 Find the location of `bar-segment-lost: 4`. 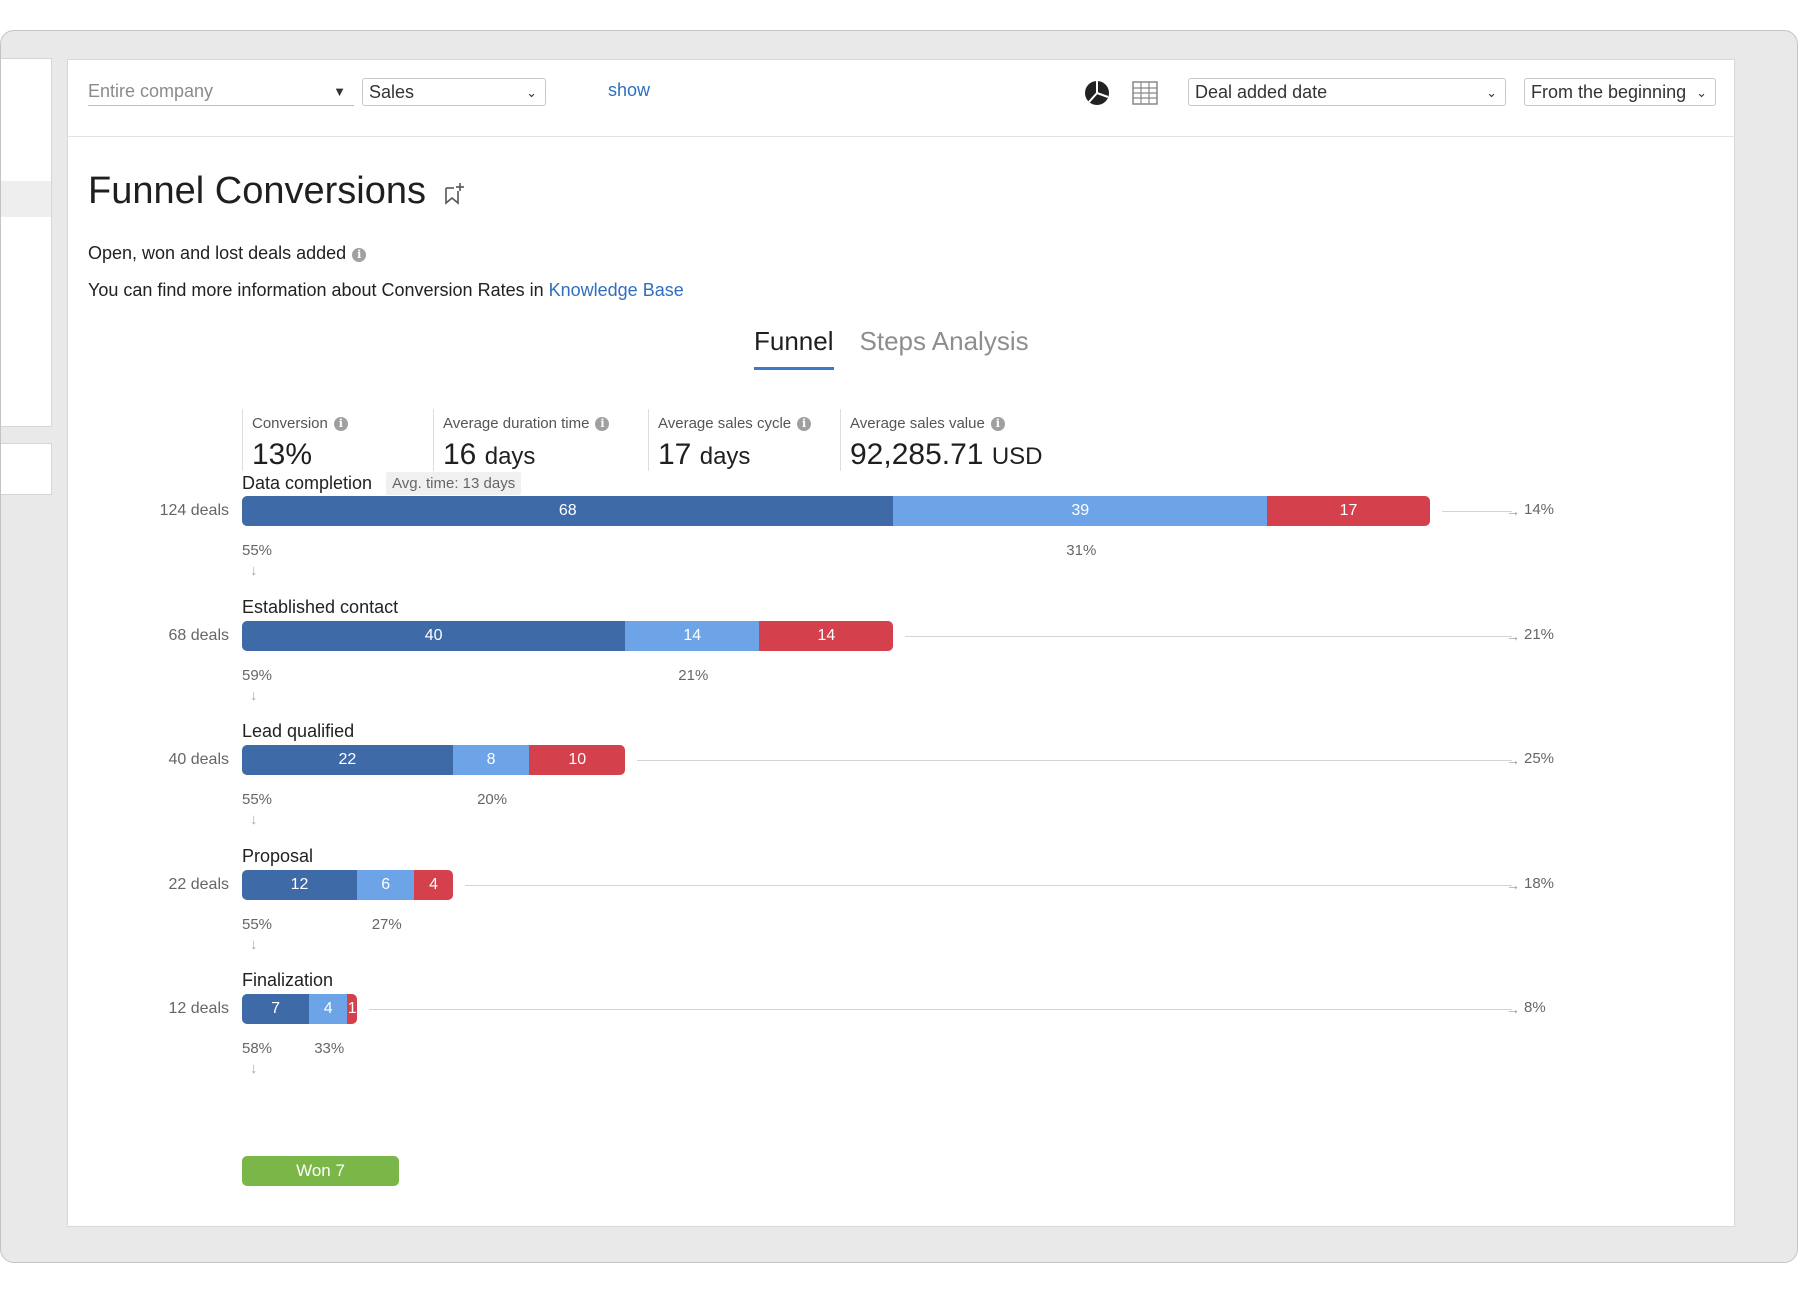

bar-segment-lost: 4 is located at coordinates (433, 885).